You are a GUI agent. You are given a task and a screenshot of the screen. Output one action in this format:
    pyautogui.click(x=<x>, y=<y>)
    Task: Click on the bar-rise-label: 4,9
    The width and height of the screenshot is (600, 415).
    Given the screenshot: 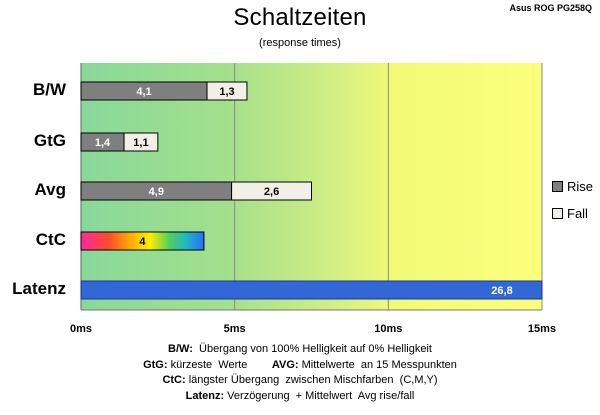 What is the action you would take?
    pyautogui.click(x=156, y=192)
    